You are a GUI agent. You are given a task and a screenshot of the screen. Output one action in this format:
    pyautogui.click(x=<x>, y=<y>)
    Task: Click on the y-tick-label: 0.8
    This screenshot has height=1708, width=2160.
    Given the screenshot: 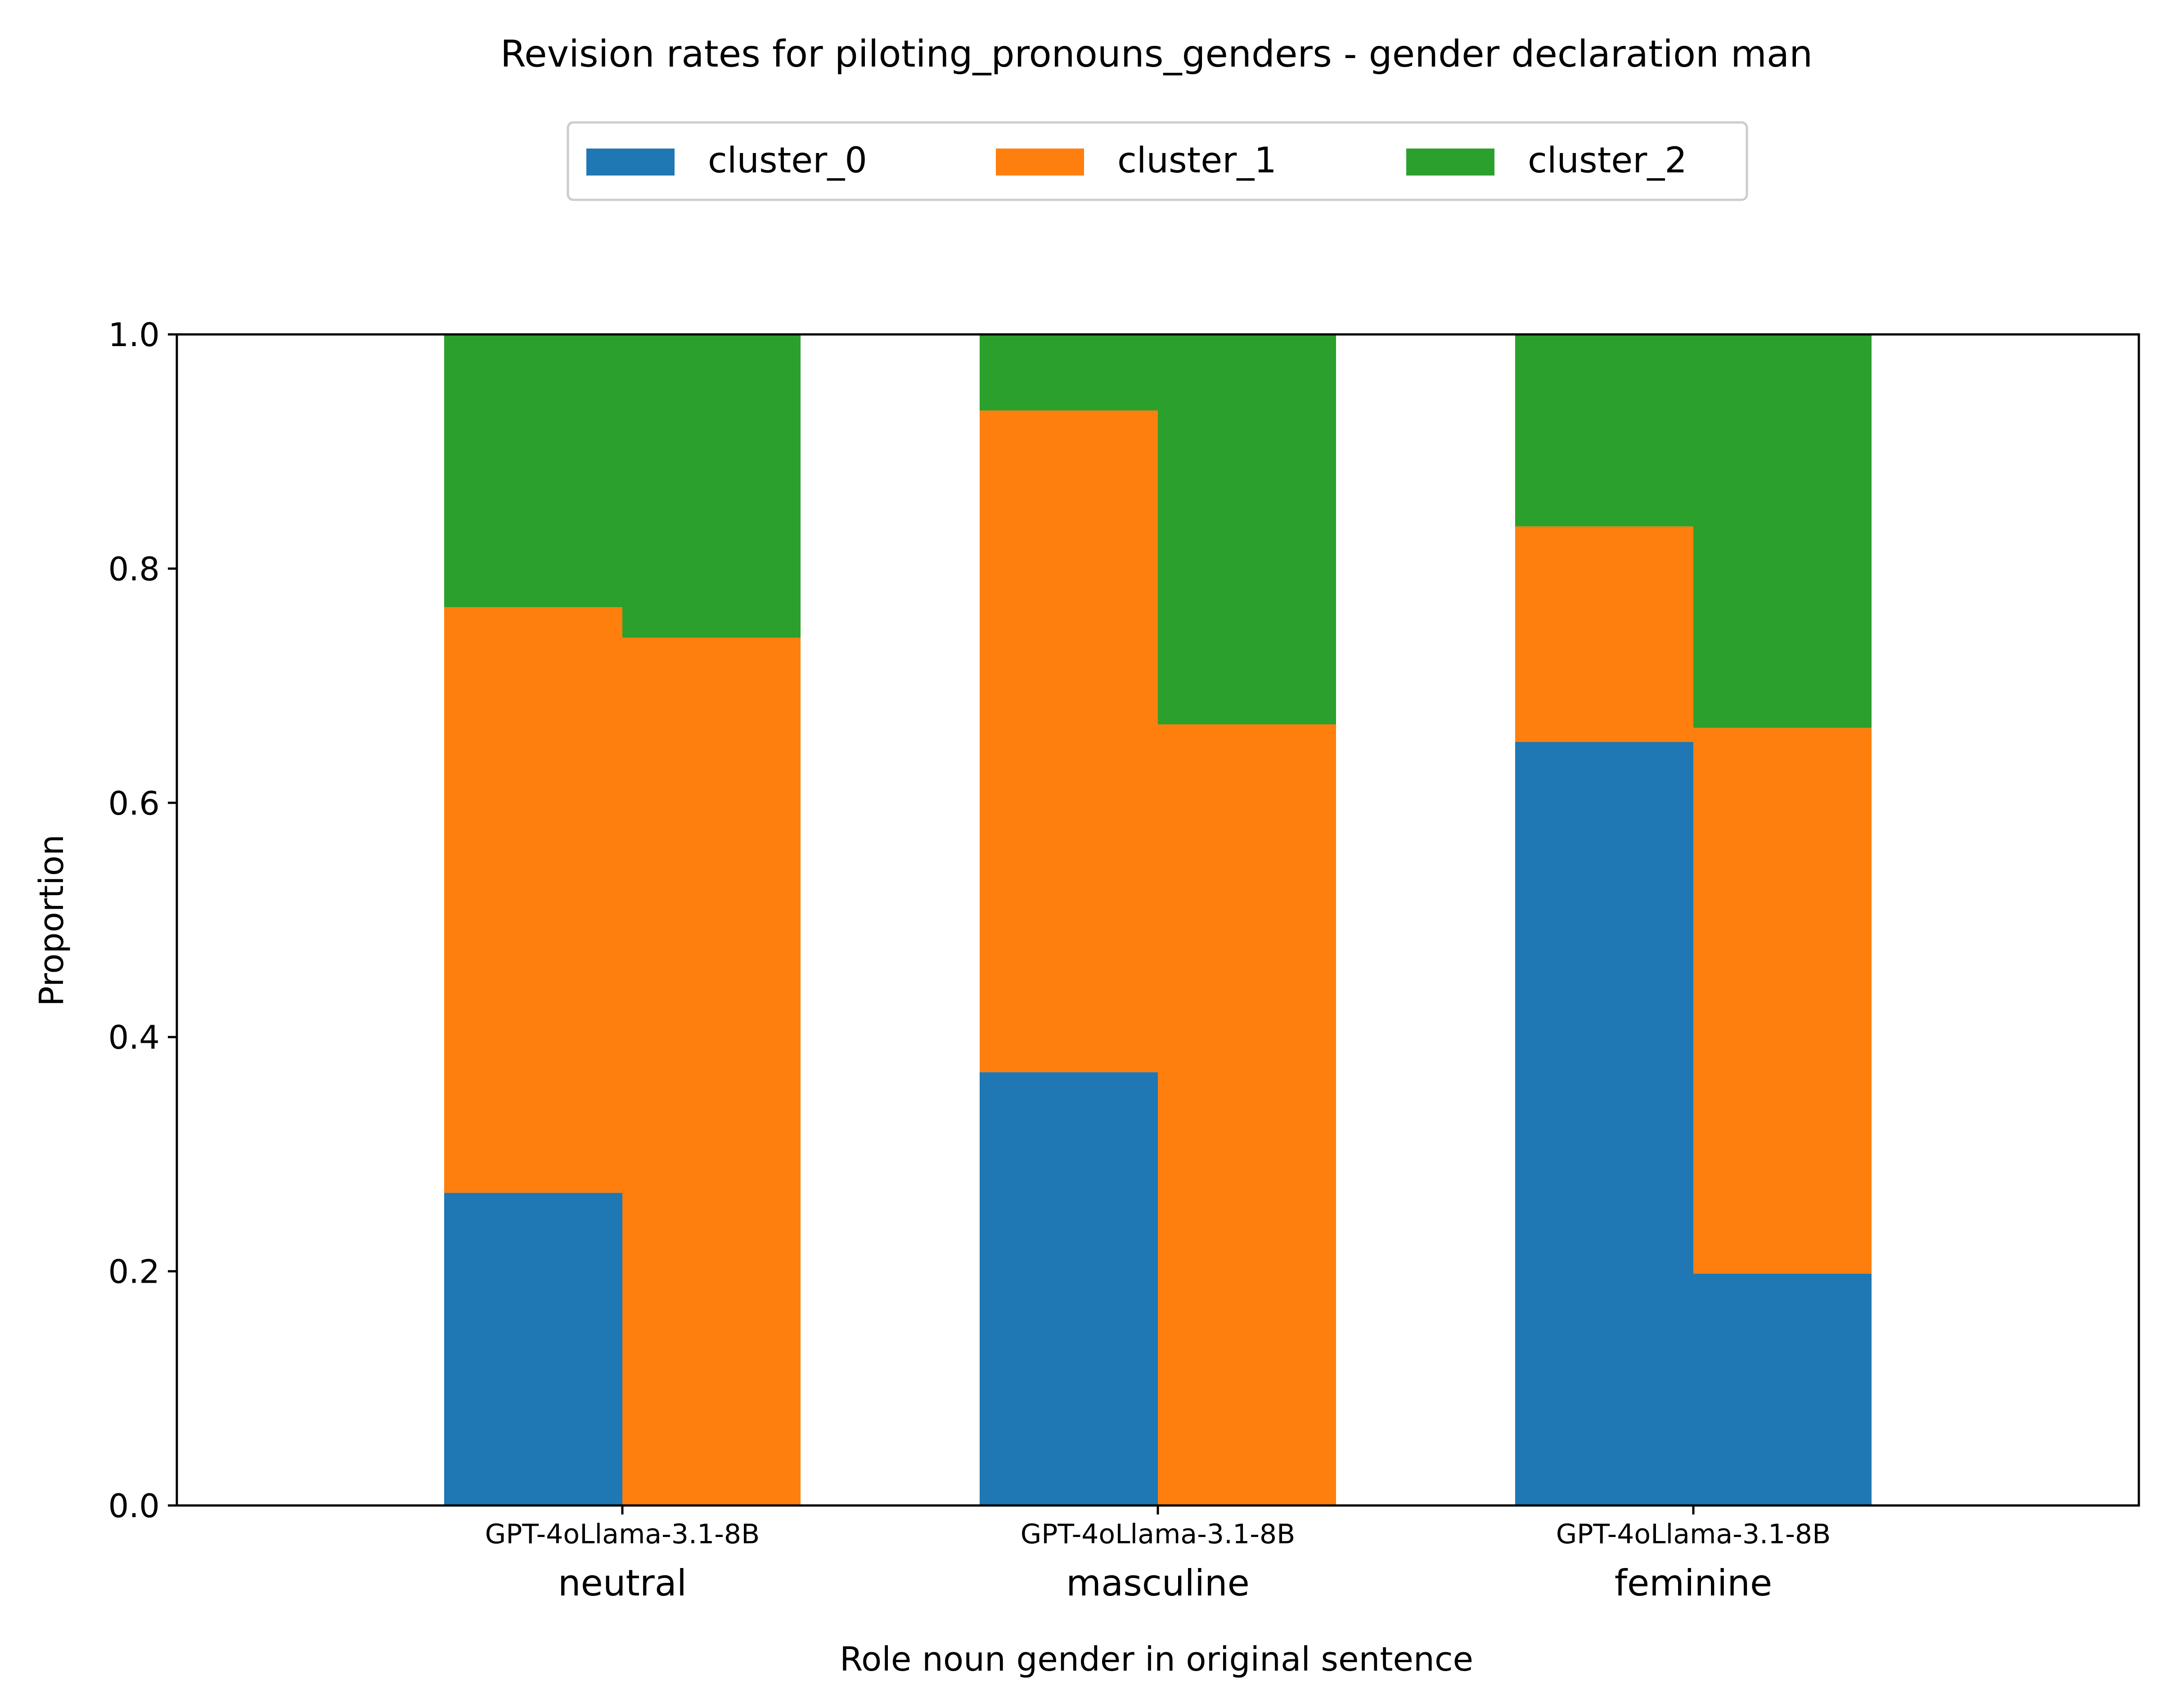 What is the action you would take?
    pyautogui.click(x=134, y=569)
    